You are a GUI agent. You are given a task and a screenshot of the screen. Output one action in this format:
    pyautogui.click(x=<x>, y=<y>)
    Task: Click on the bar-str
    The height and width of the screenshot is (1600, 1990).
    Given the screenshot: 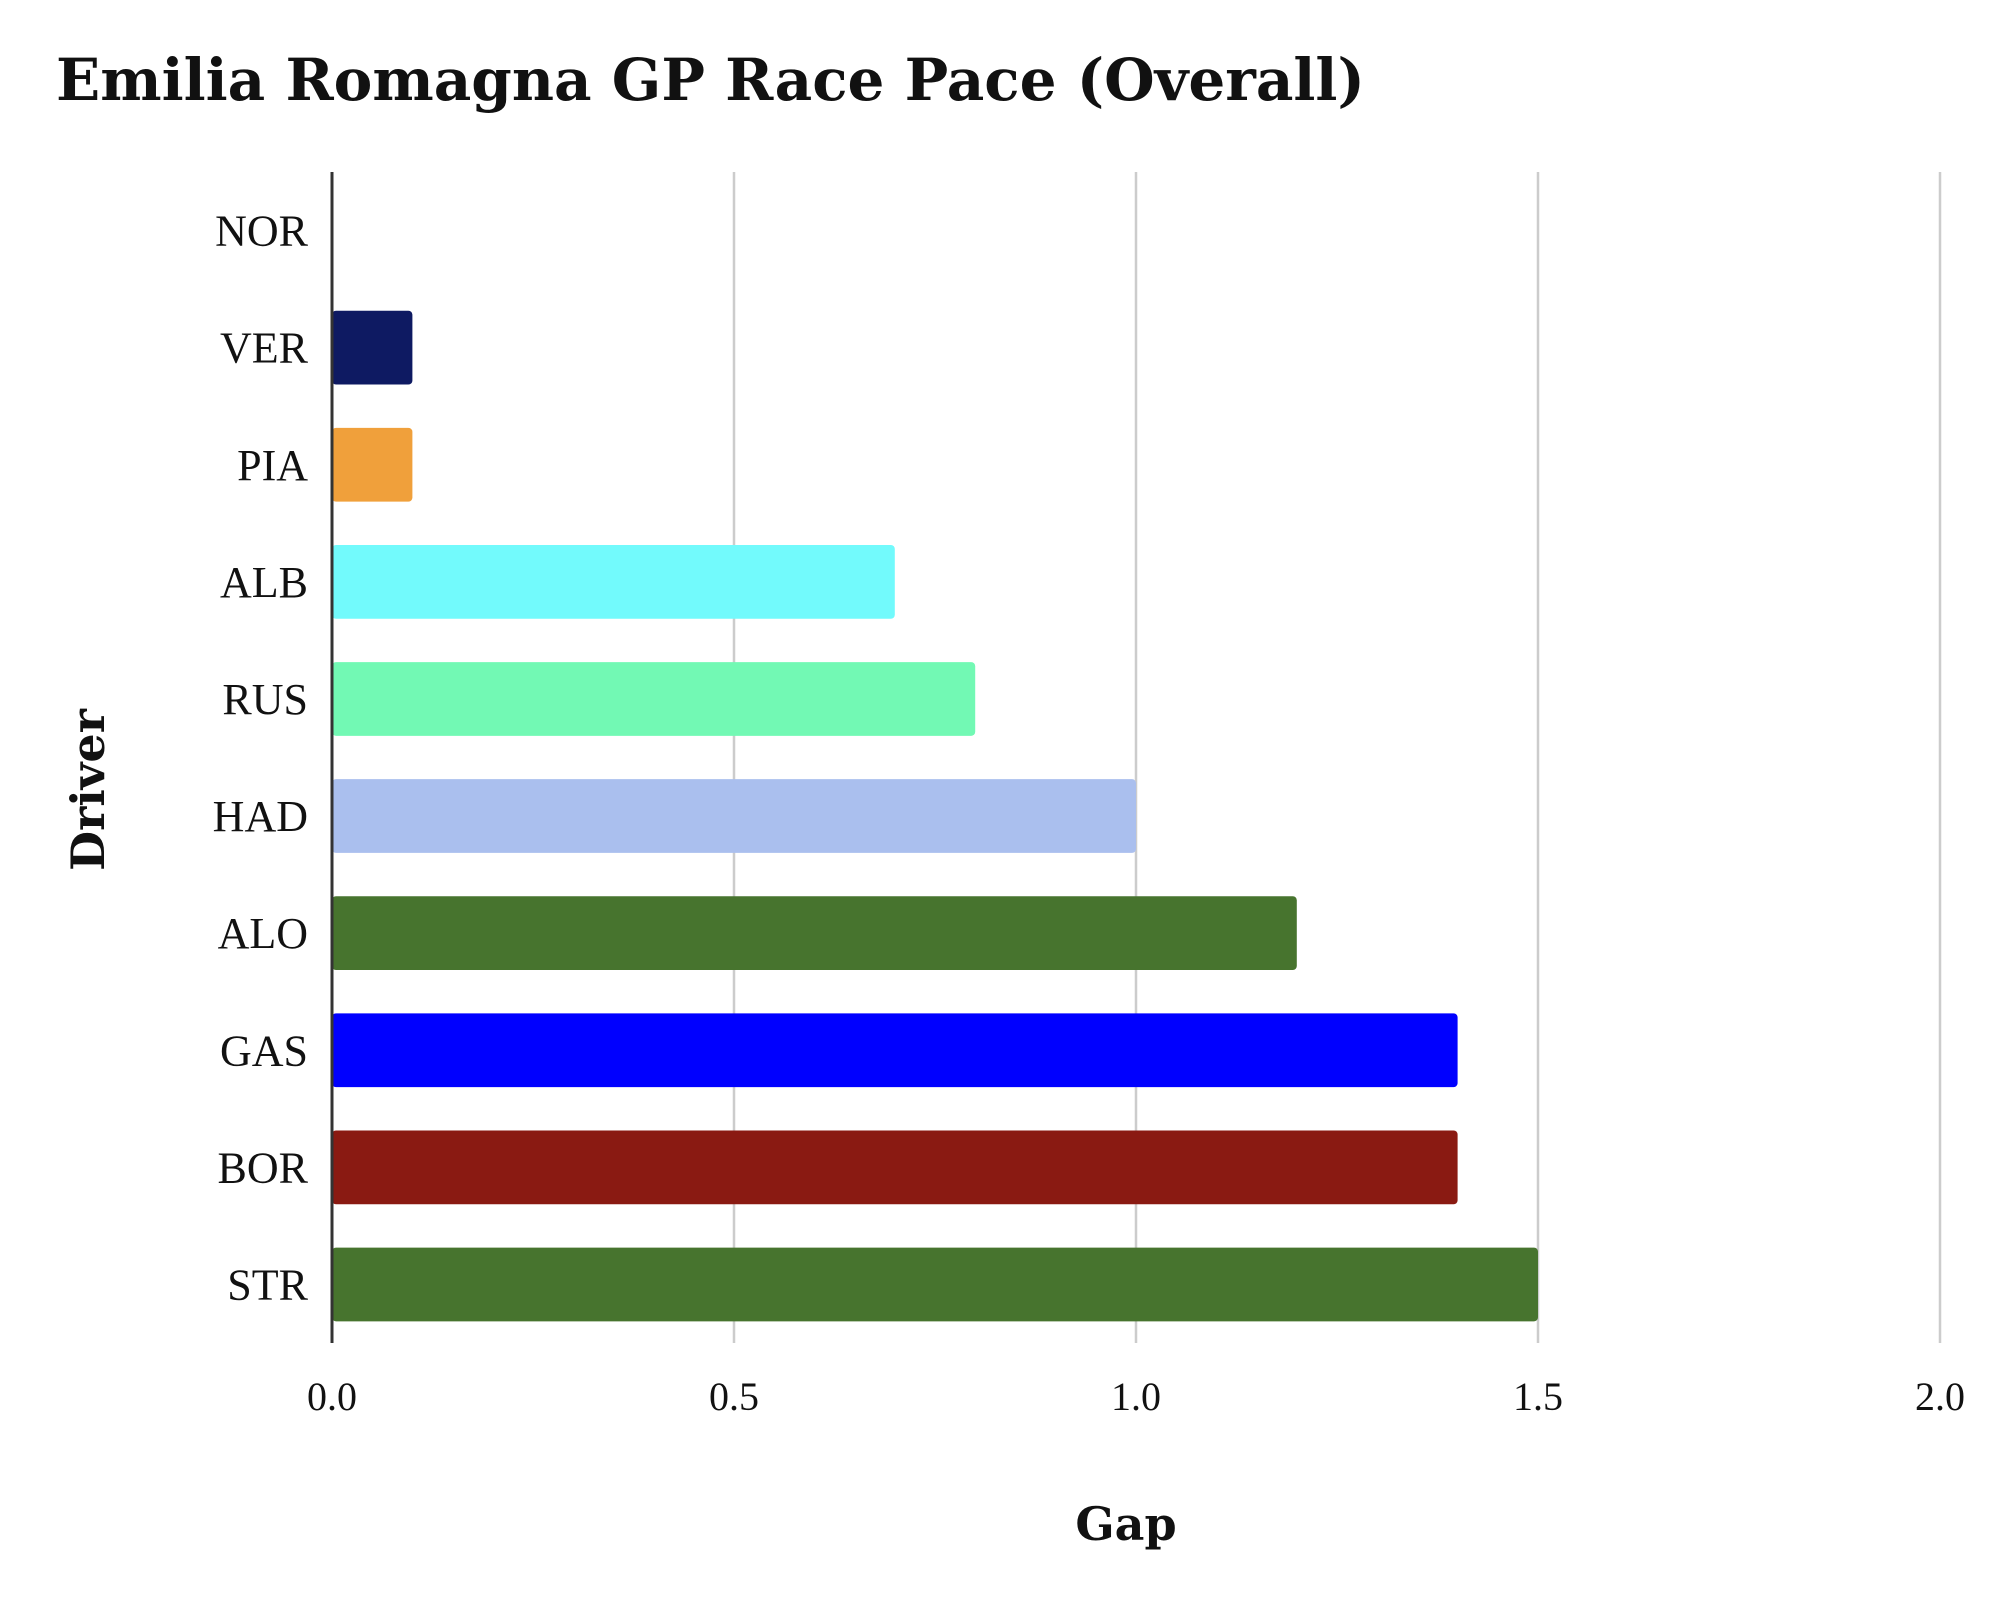 What is the action you would take?
    pyautogui.click(x=935, y=1284)
    